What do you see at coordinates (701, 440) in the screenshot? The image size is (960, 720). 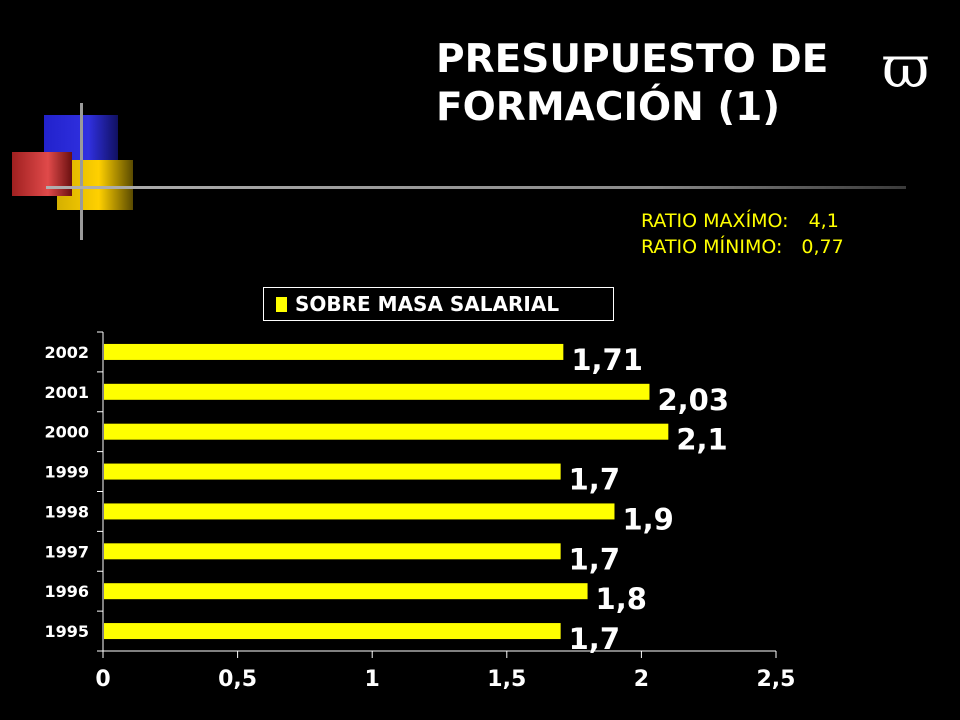 I see `data-label: 2,1` at bounding box center [701, 440].